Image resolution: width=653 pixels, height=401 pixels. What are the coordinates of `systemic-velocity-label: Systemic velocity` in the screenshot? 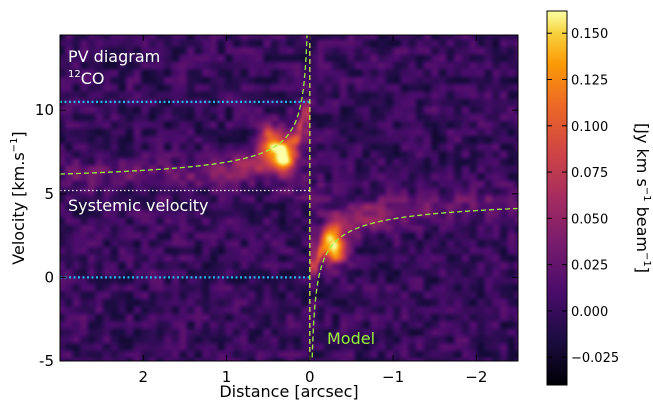 It's located at (138, 205).